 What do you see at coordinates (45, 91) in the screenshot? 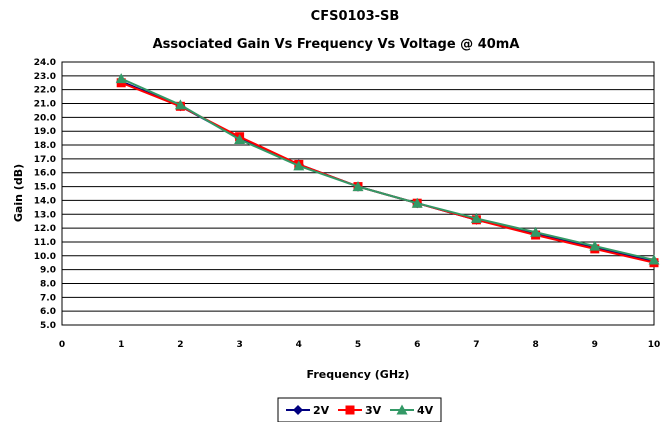
I see `y-tick-label: 22.0` at bounding box center [45, 91].